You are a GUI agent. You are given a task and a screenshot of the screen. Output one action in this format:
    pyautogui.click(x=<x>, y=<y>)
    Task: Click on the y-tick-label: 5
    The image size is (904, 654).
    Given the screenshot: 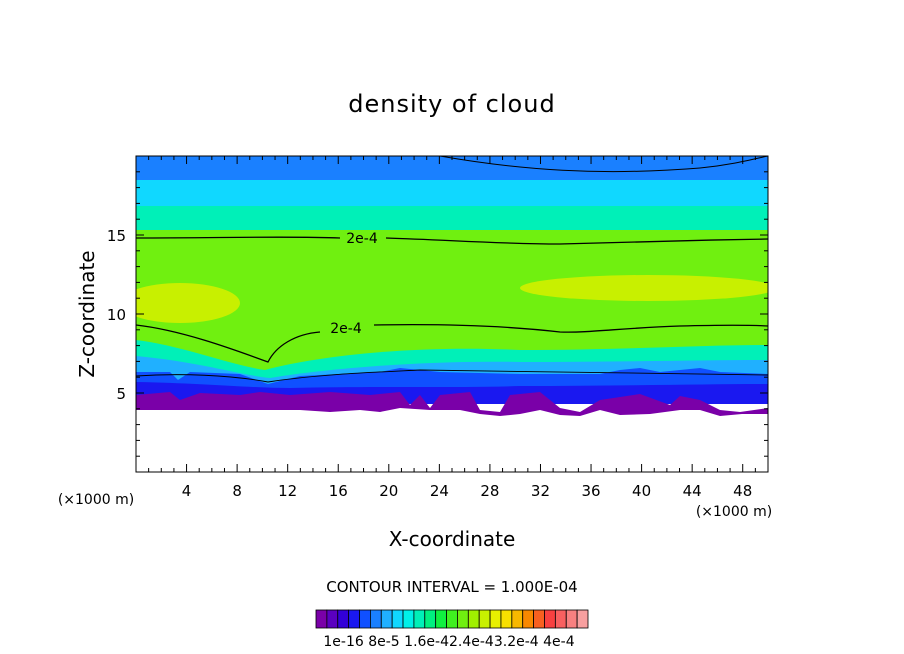 What is the action you would take?
    pyautogui.click(x=121, y=394)
    